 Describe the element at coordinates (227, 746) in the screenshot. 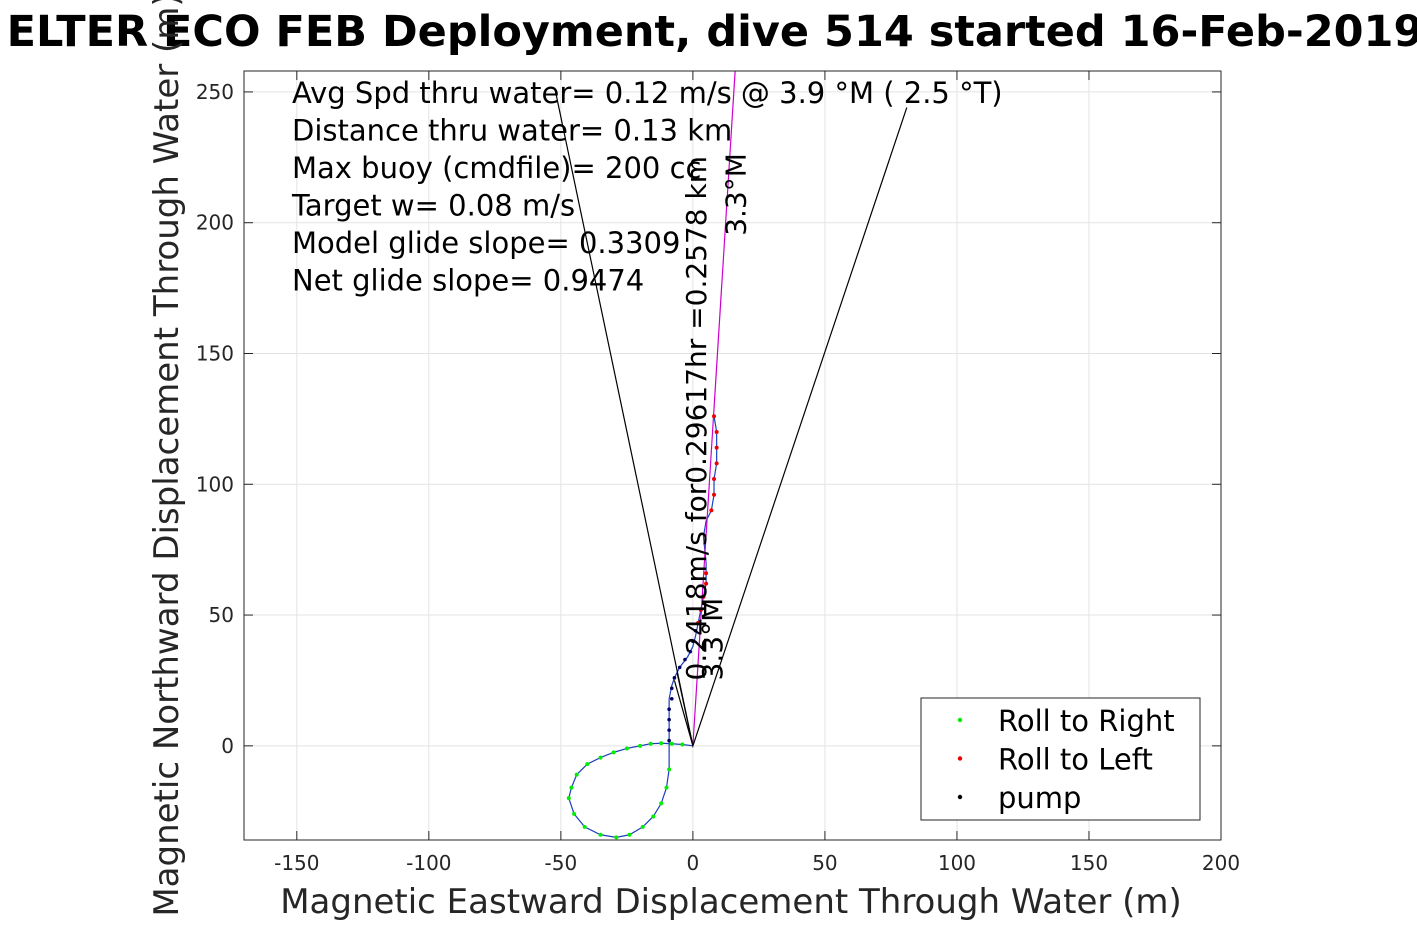

I see `y-tick-label: 0` at that location.